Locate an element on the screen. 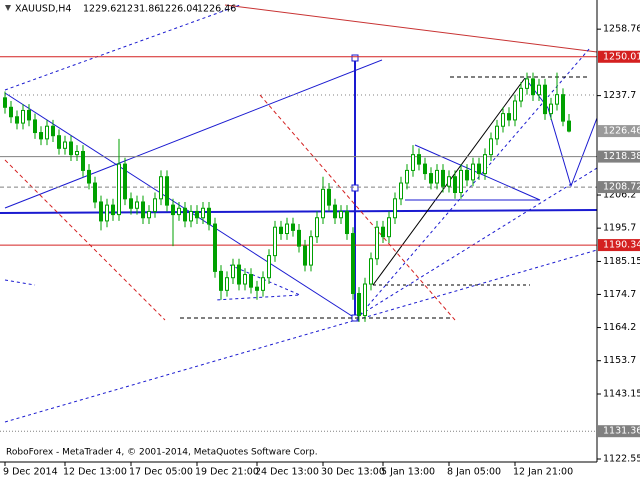 The width and height of the screenshot is (640, 480). x-tick-label: 12 Jan 21:00 is located at coordinates (543, 472).